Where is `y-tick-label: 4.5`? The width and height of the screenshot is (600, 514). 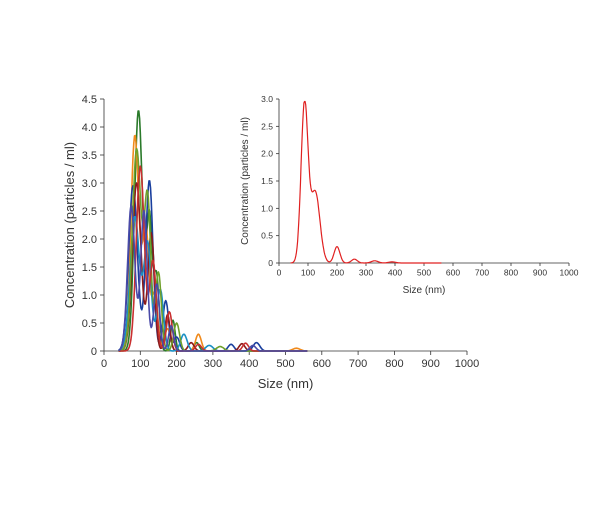
y-tick-label: 4.5 is located at coordinates (89, 100).